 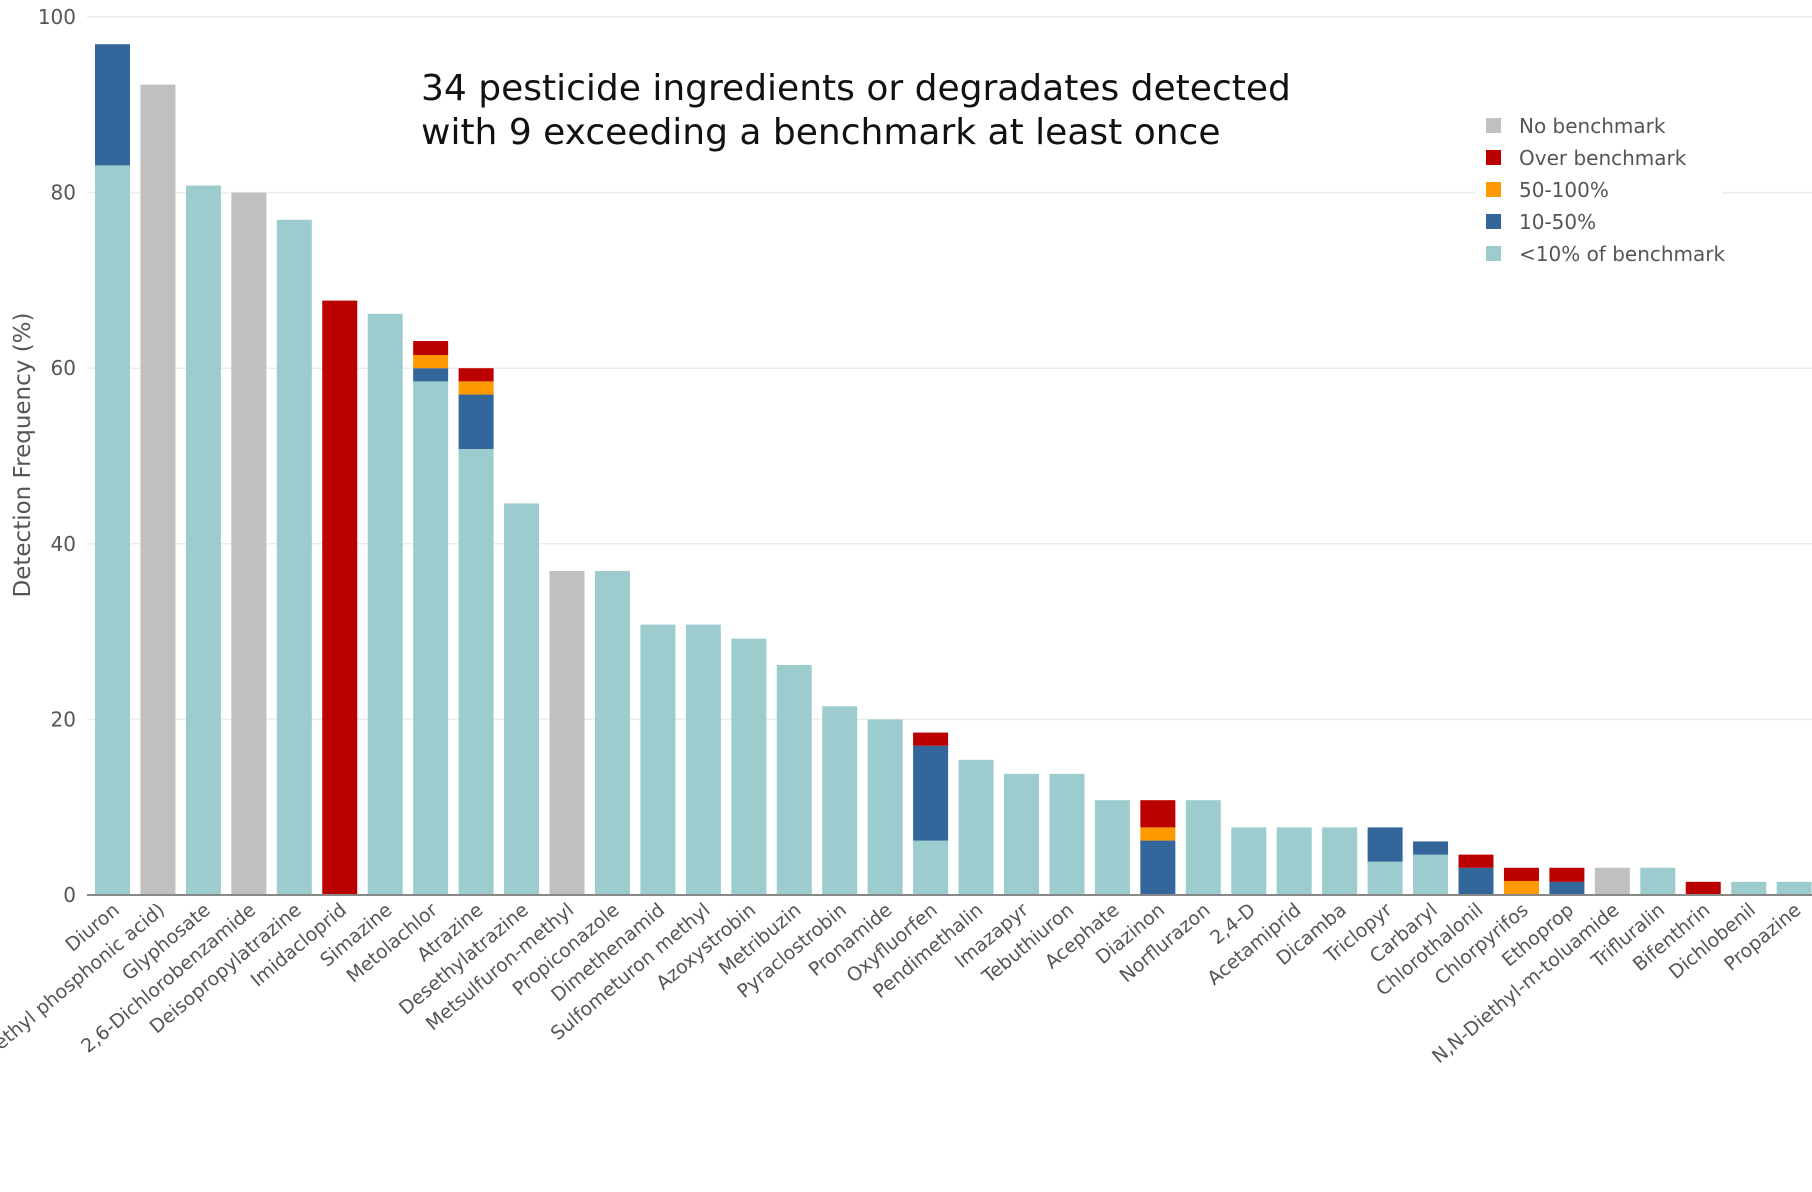 I want to click on legend-label-0: No benchmark, so click(x=1592, y=126).